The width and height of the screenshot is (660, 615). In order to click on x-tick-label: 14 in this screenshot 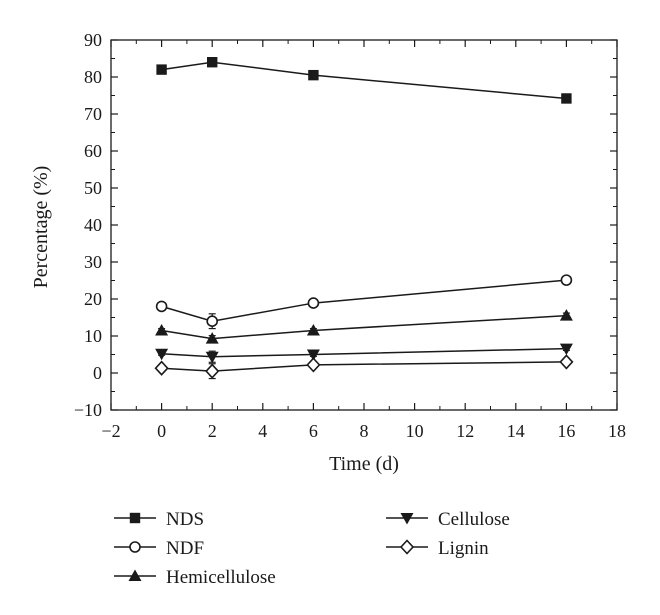, I will do `click(516, 431)`.